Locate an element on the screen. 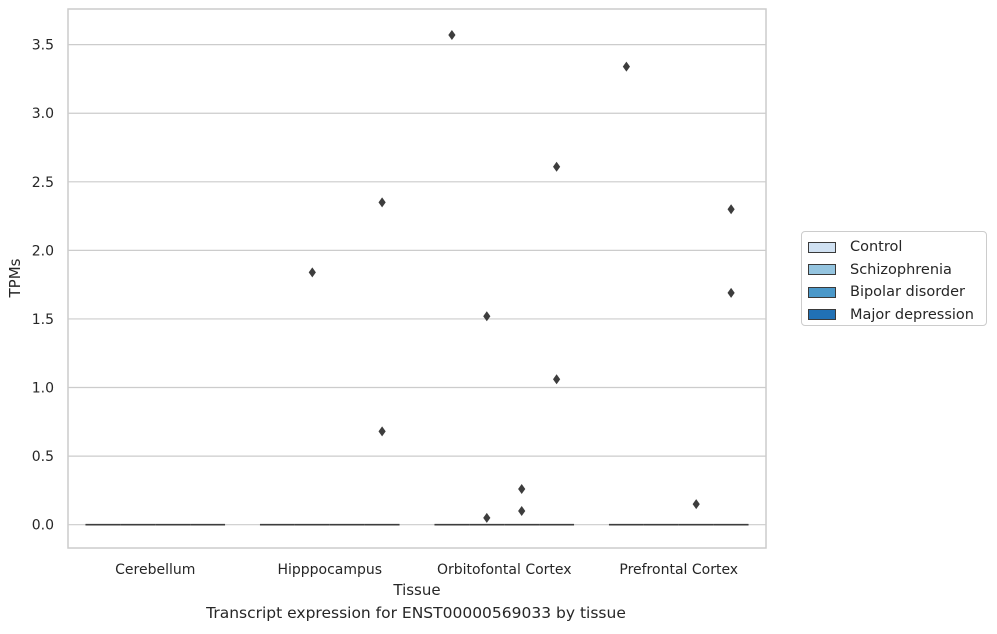  y-tick-label: 2.0 is located at coordinates (43, 251).